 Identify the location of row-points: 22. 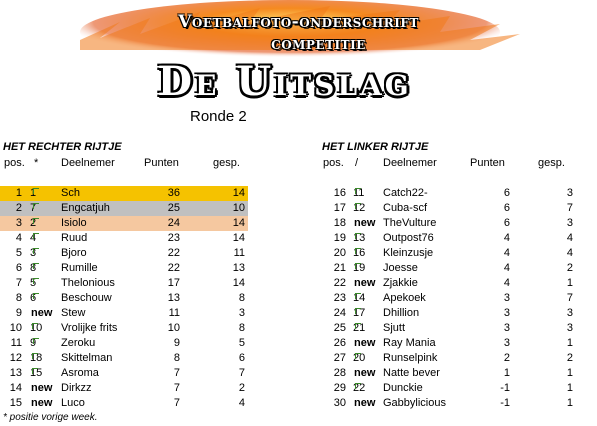
(173, 253).